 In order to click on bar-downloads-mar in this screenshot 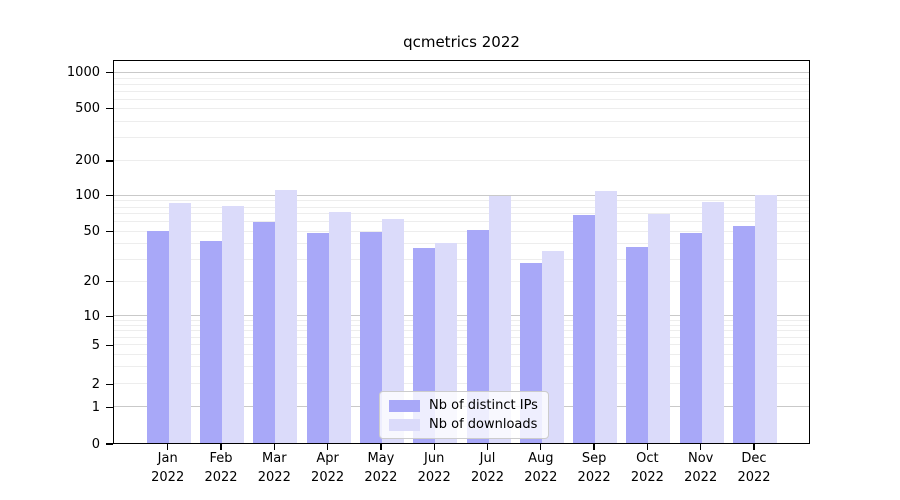, I will do `click(286, 316)`.